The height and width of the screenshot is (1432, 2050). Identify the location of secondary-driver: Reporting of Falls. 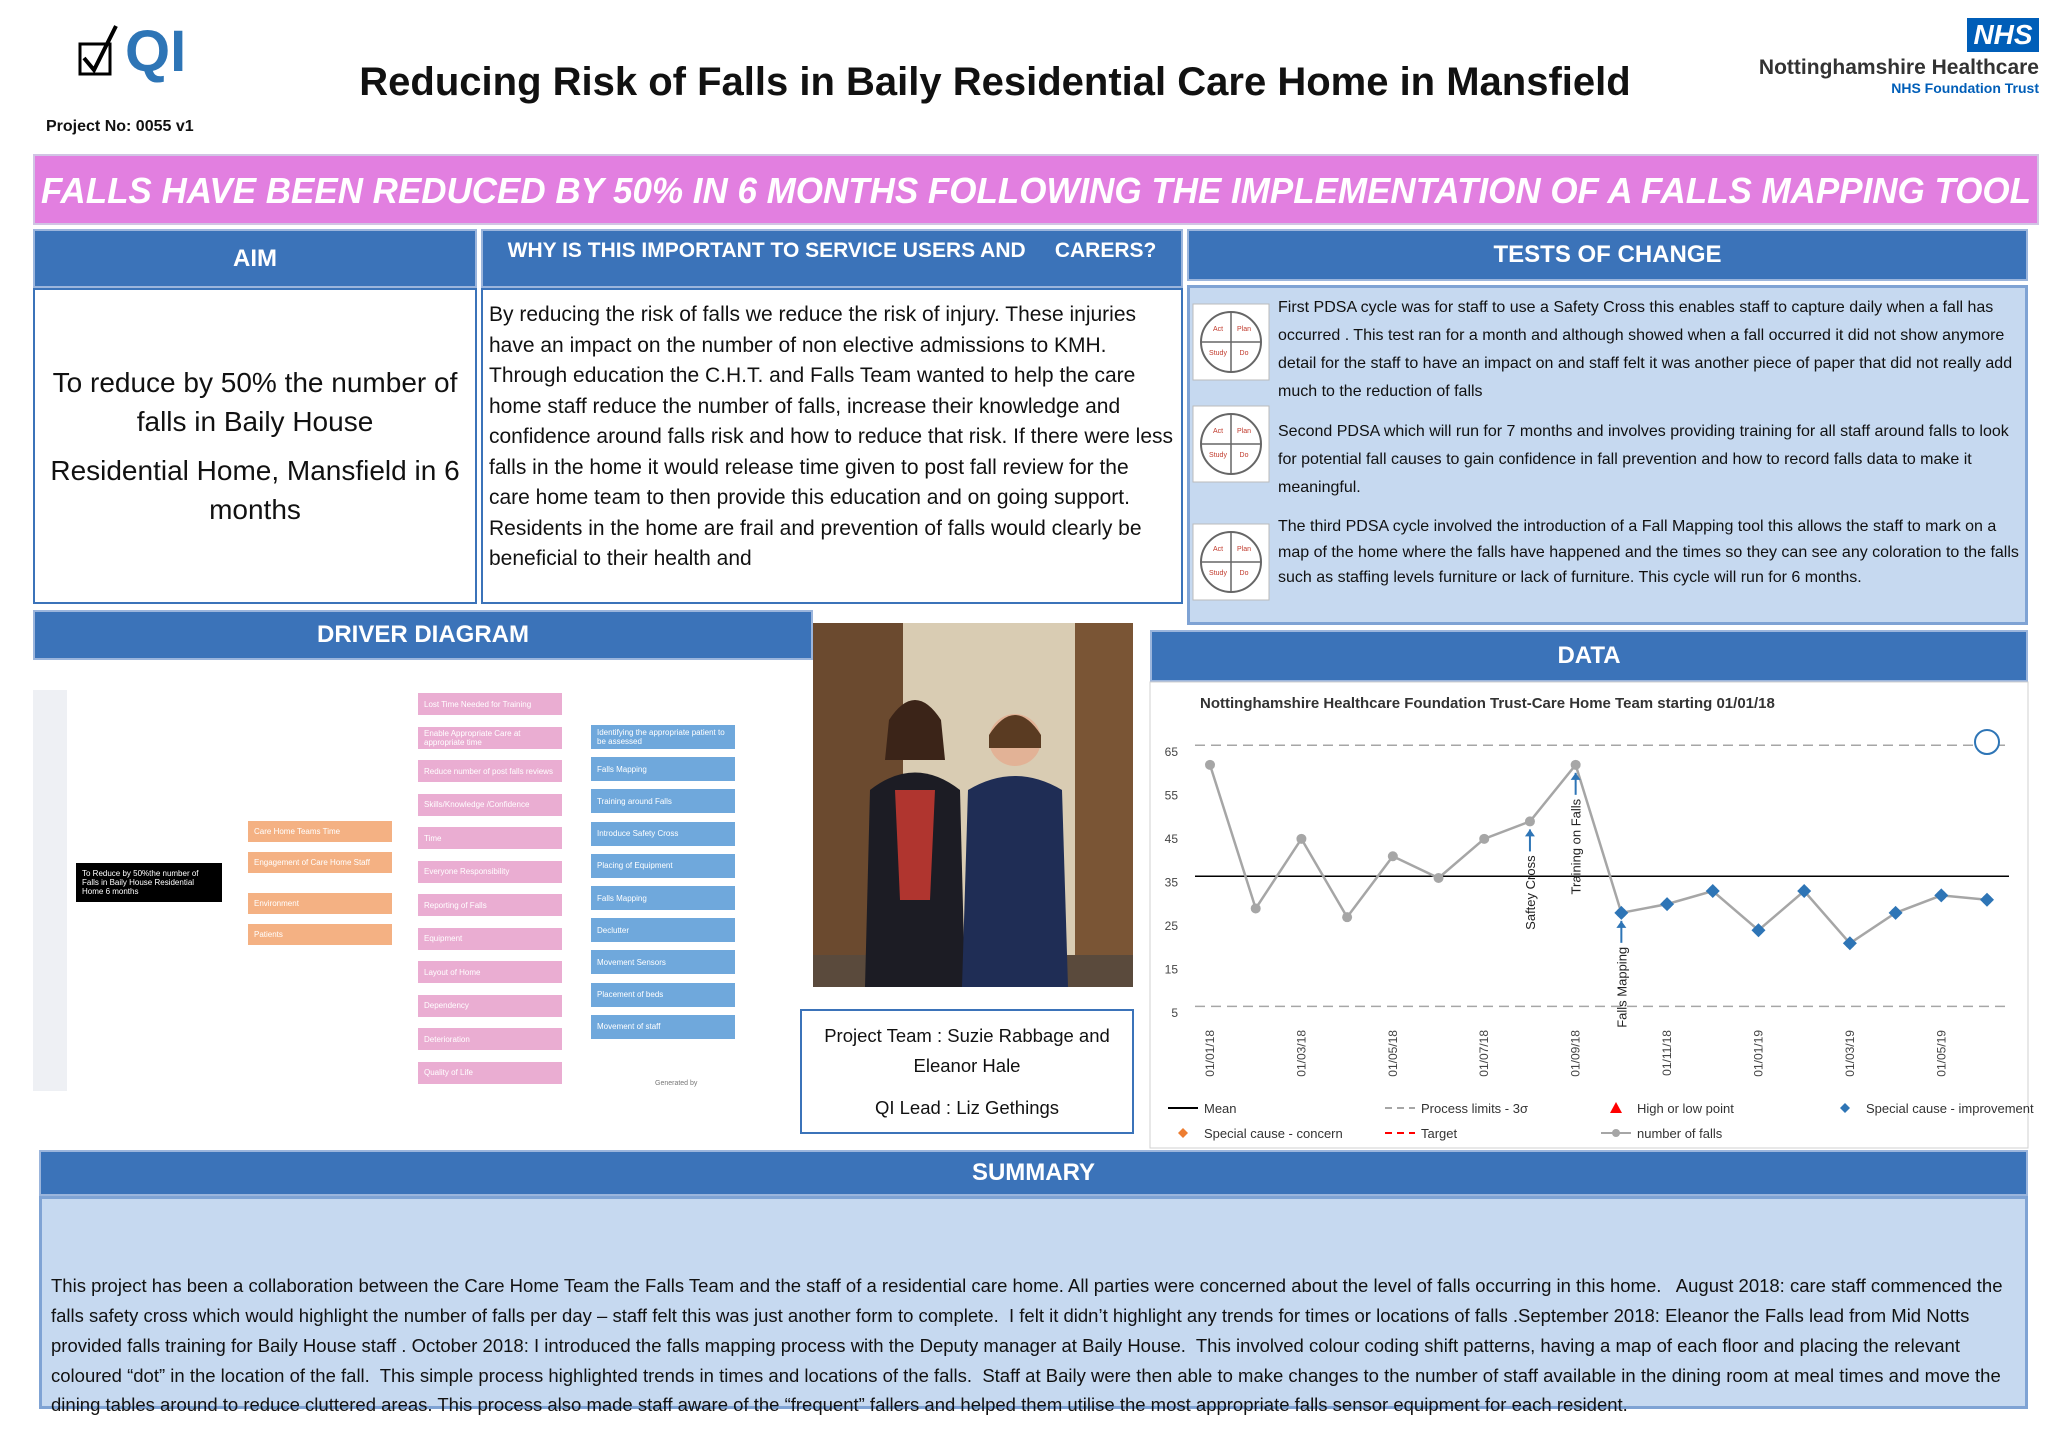
(490, 905).